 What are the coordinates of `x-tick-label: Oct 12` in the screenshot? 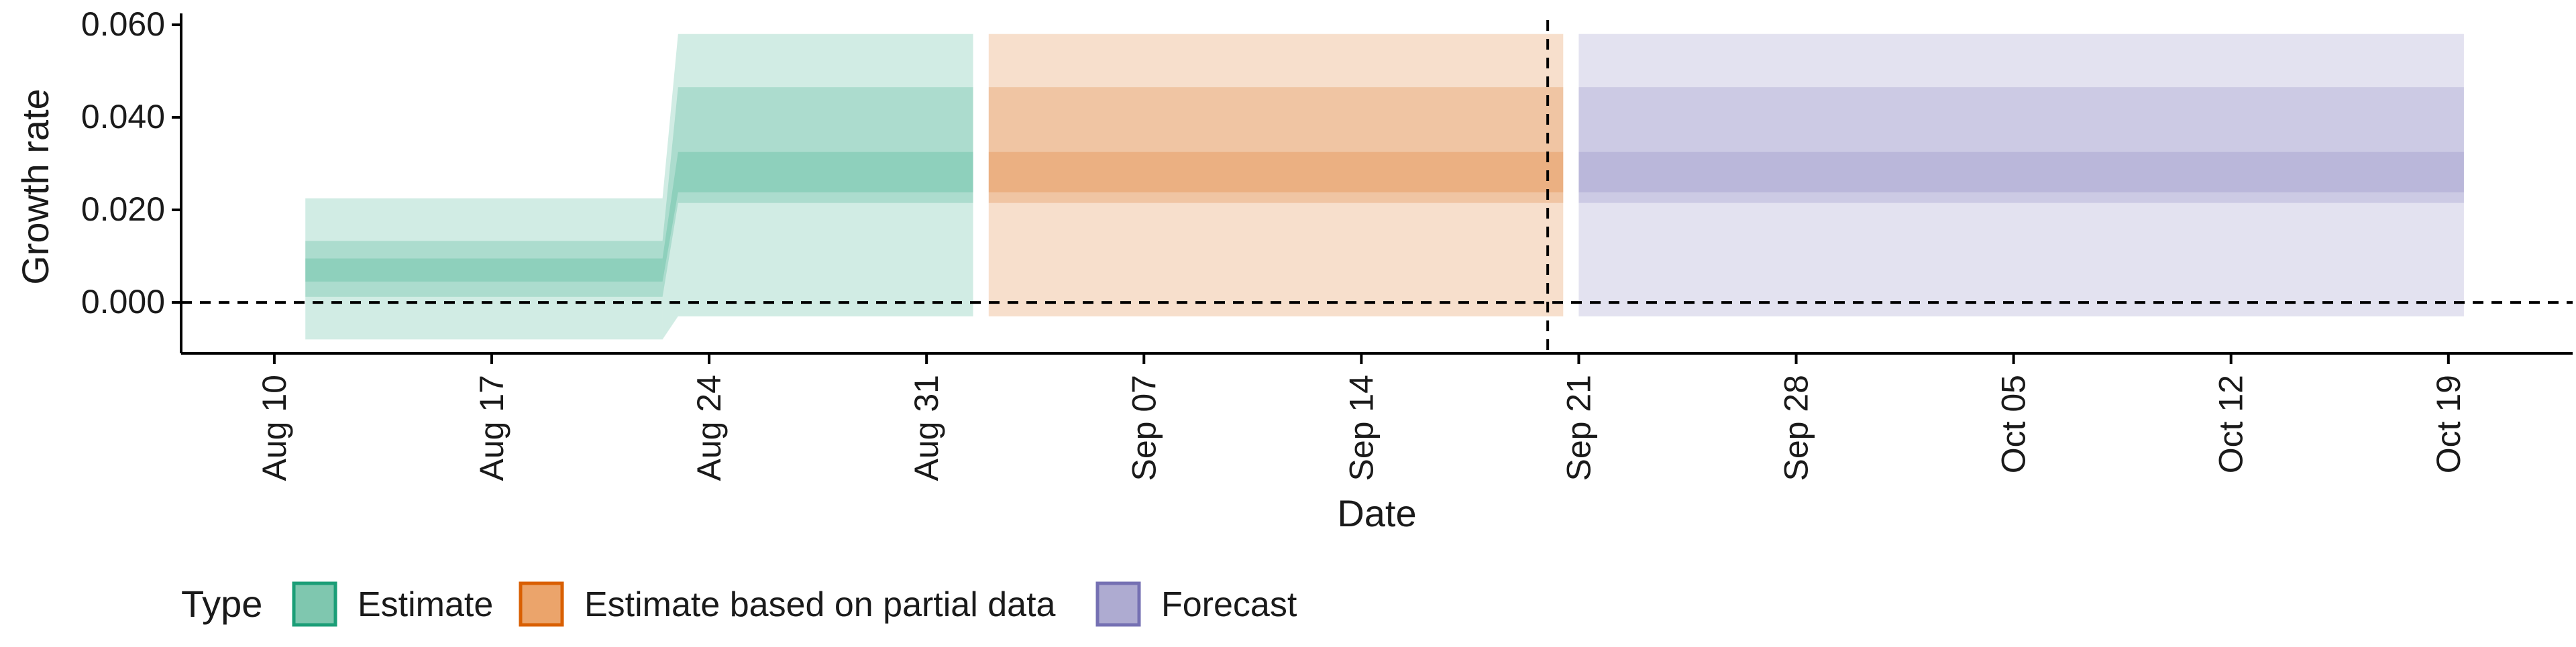 It's located at (2231, 424).